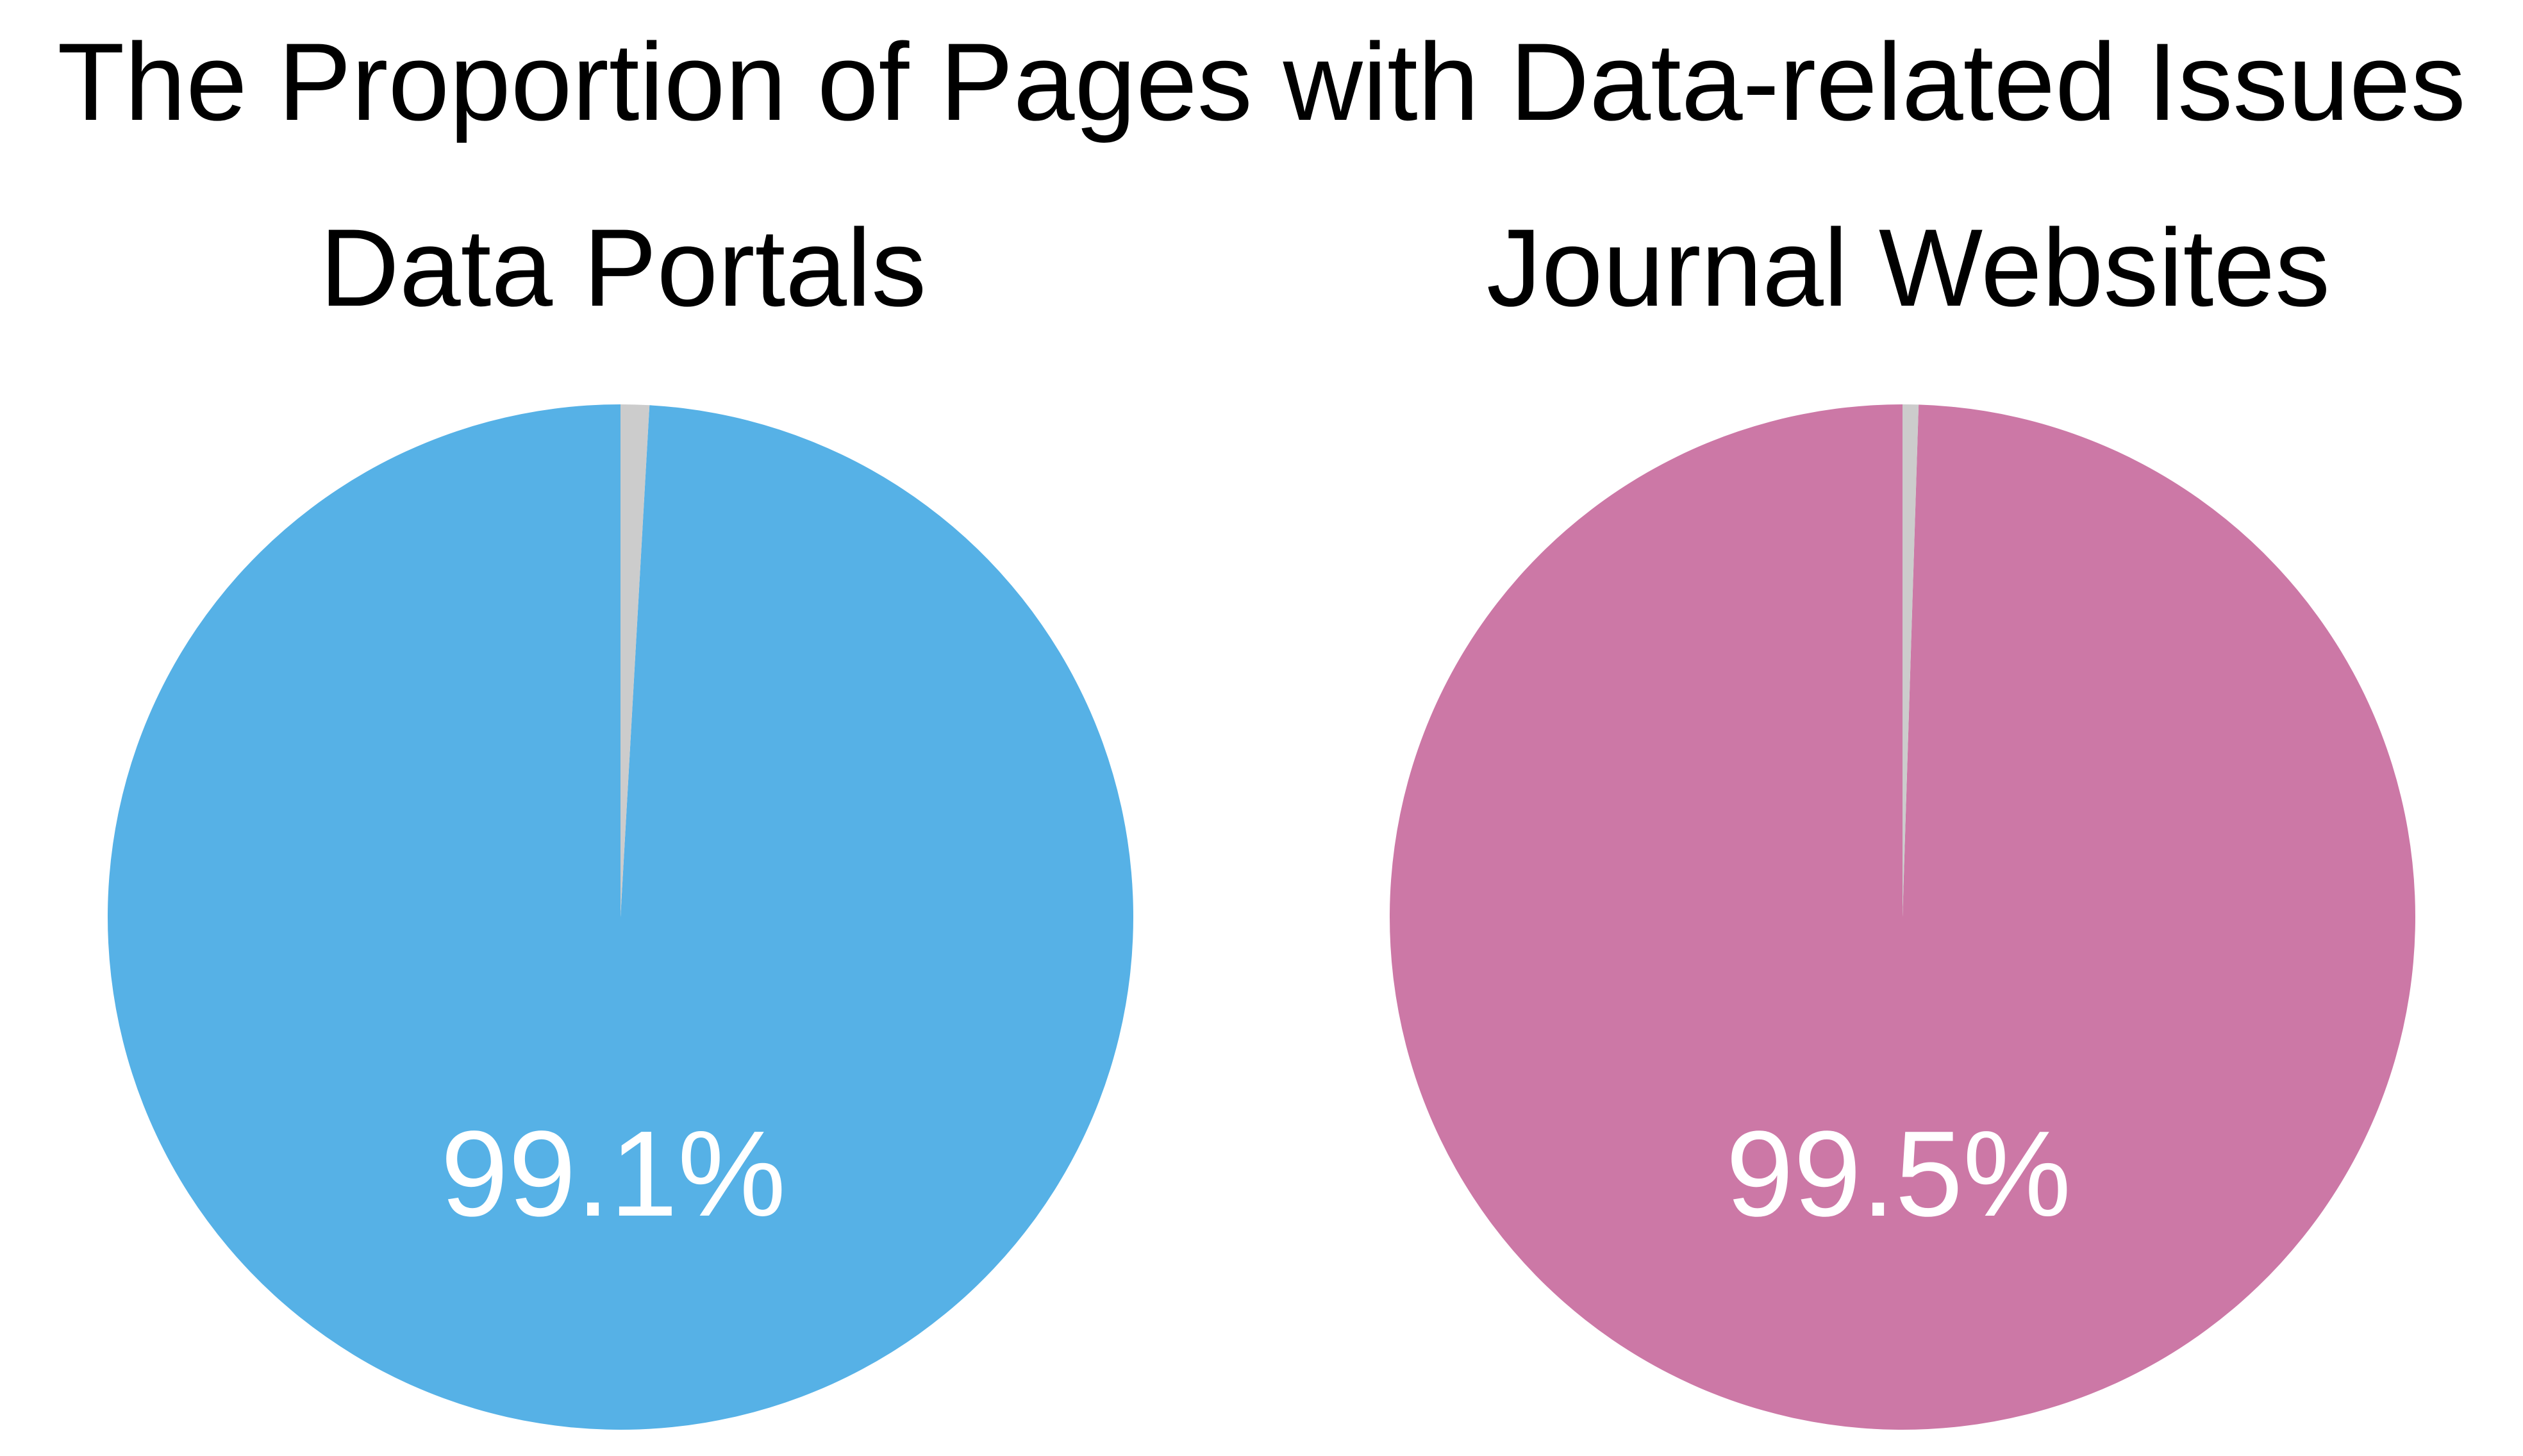 The width and height of the screenshot is (2523, 1456). I want to click on pie-label-journal-websites: 99.5%, so click(1898, 1174).